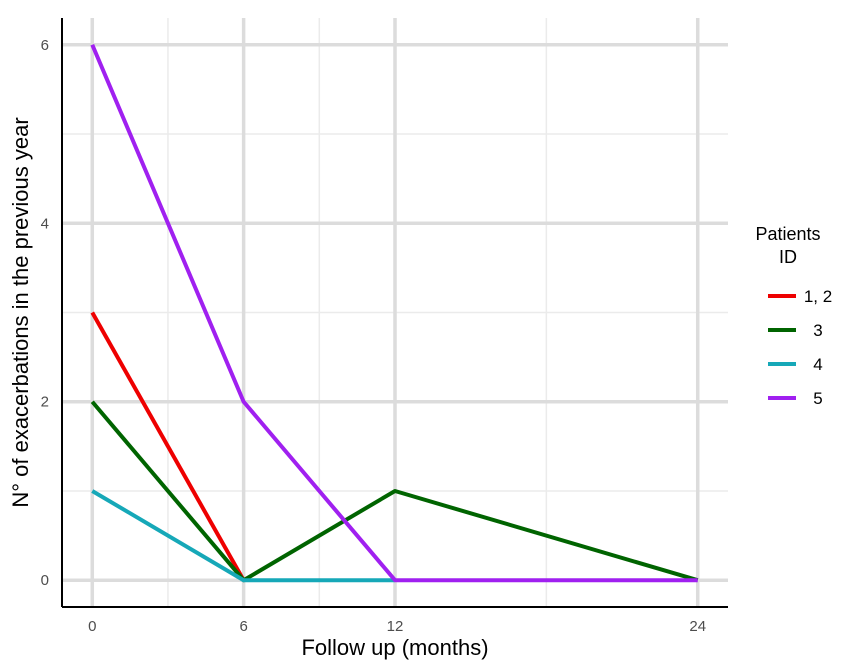 This screenshot has height=661, width=841. I want to click on y-tick-label: 2, so click(45, 402).